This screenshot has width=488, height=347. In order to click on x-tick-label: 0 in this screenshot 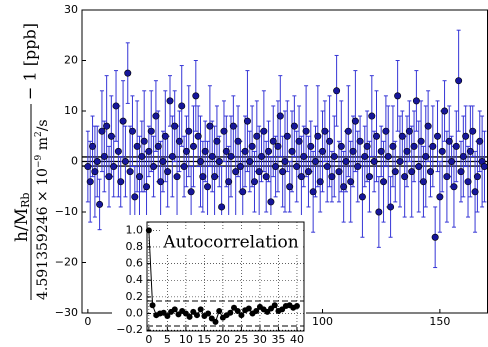, I will do `click(87, 321)`.